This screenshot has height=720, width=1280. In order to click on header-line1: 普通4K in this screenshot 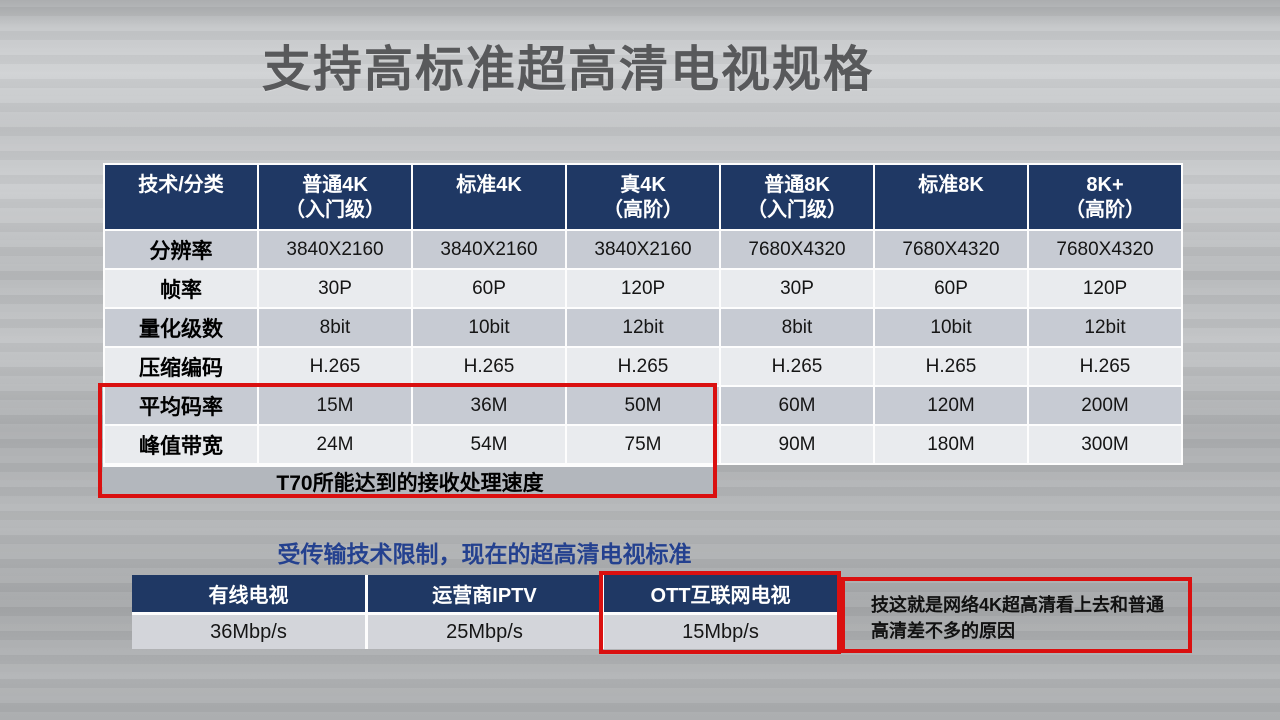, I will do `click(335, 185)`.